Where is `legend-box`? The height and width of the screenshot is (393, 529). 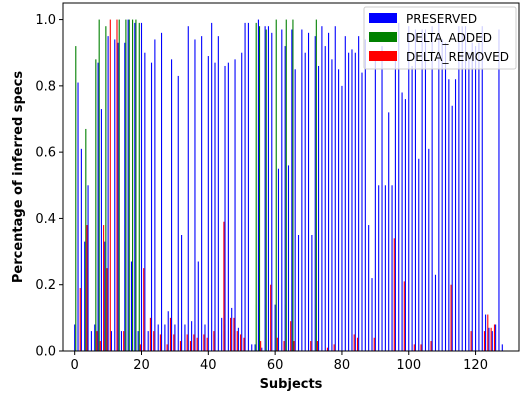
legend-box is located at coordinates (440, 38).